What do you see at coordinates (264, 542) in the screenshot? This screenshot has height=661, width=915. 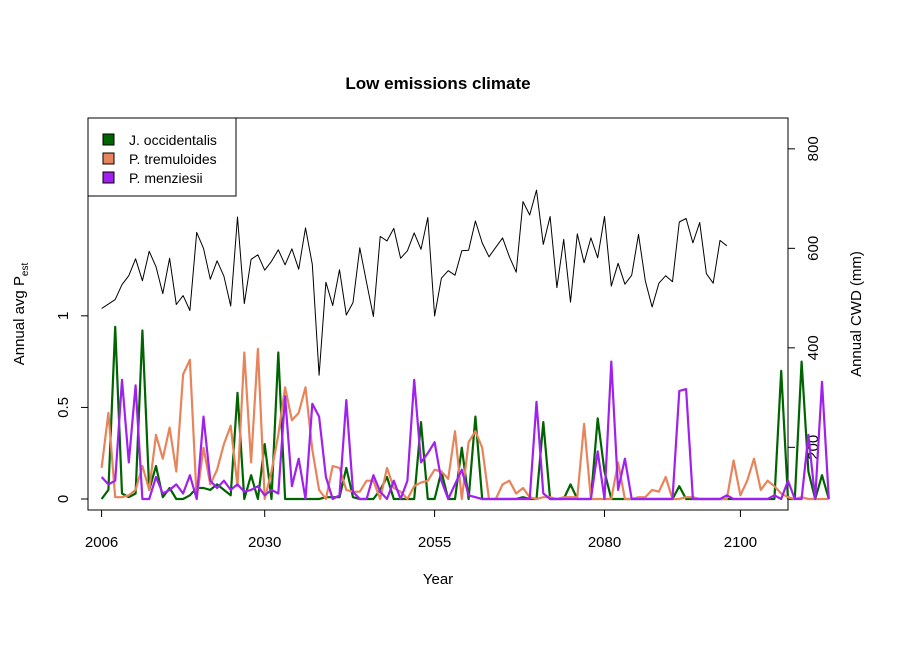 I see `x-tick-label: 2030` at bounding box center [264, 542].